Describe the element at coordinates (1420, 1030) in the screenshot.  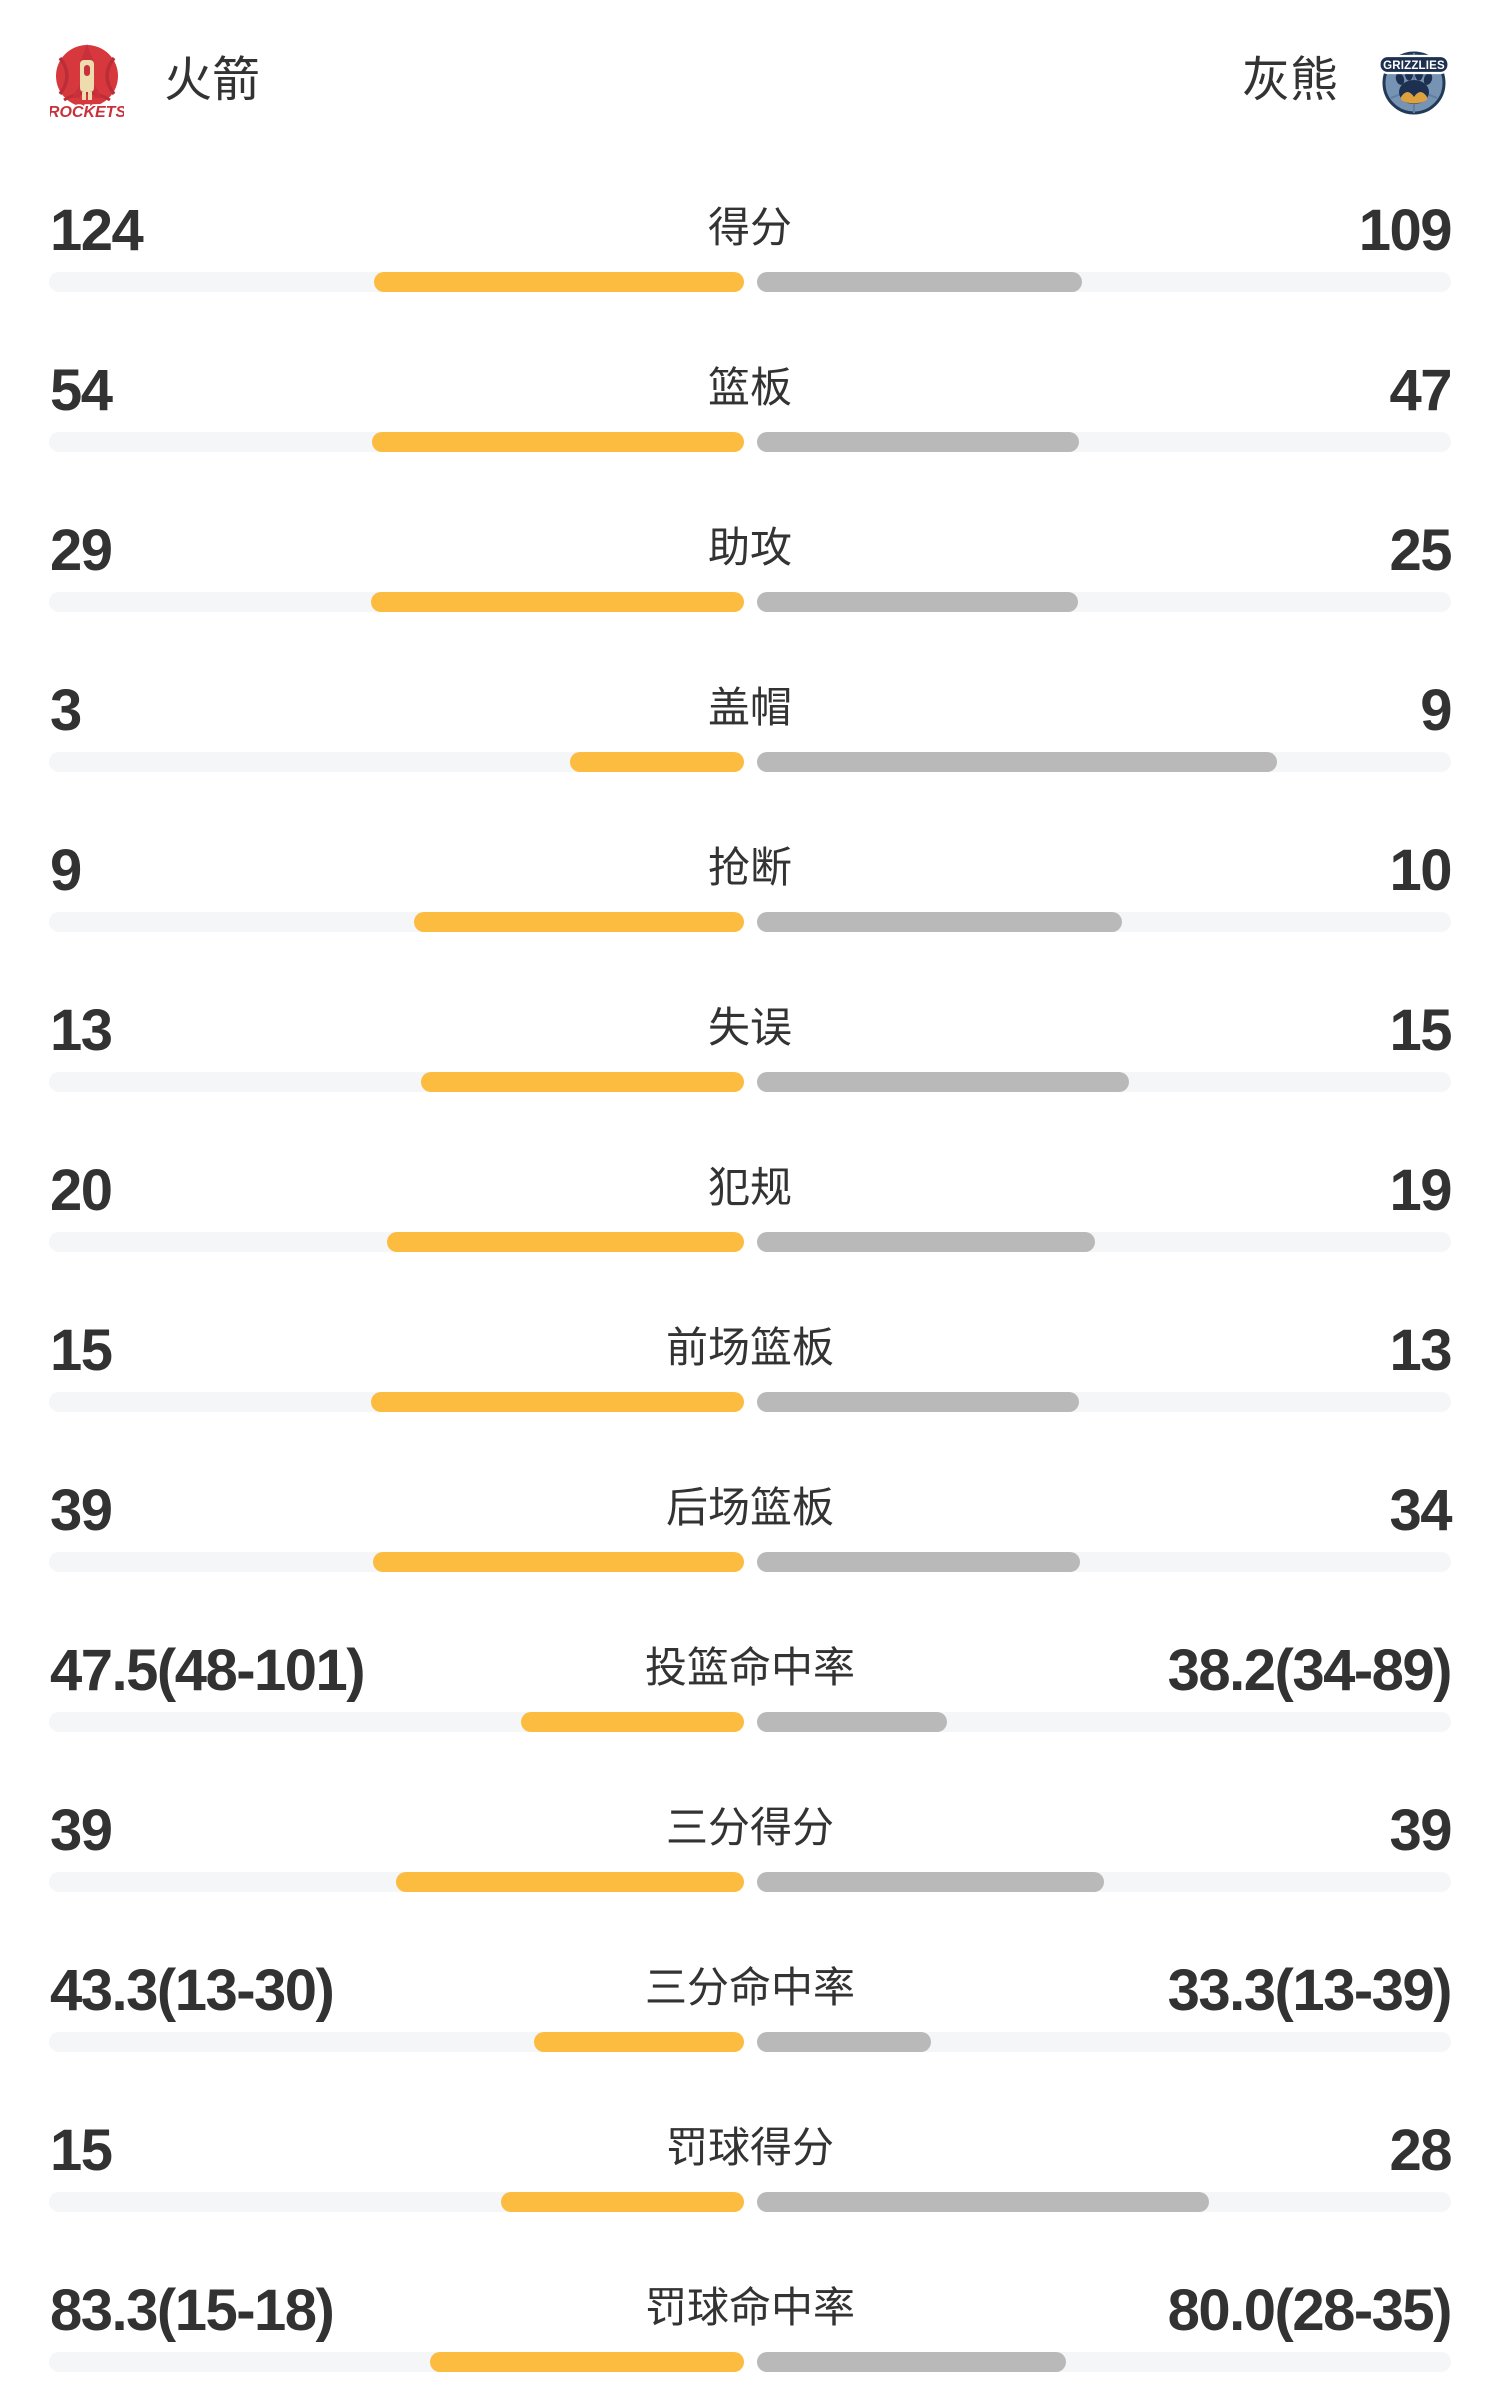
I see `stat-value-away: 15` at that location.